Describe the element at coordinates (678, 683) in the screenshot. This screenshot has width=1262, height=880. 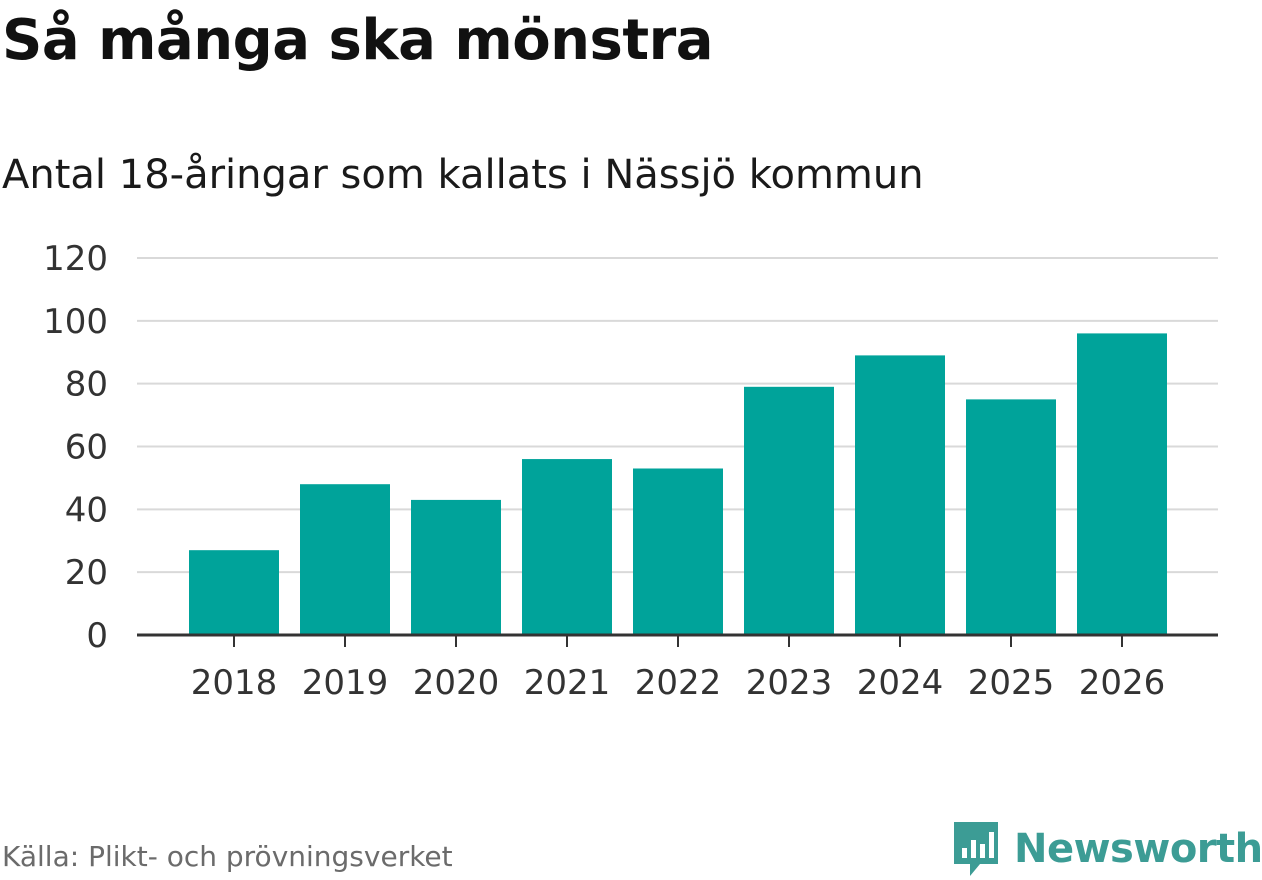
I see `x-tick-label: 2022` at that location.